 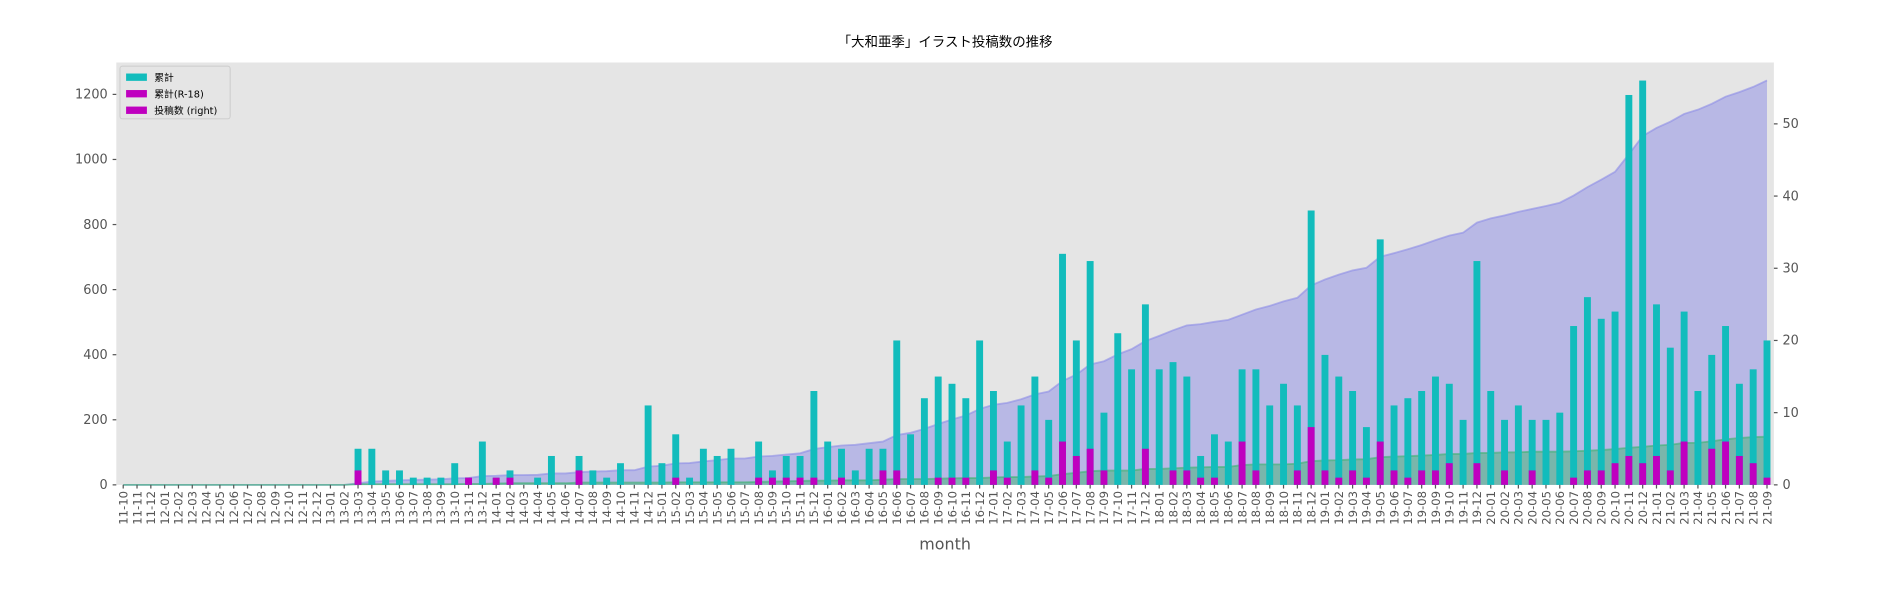 I want to click on x-tick-label: 18-12, so click(x=1311, y=508).